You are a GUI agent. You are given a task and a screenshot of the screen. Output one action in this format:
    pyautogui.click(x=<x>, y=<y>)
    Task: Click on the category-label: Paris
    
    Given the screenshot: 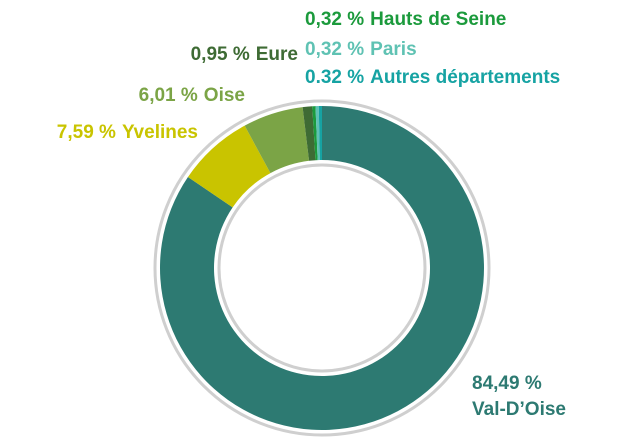 What is the action you would take?
    pyautogui.click(x=393, y=49)
    